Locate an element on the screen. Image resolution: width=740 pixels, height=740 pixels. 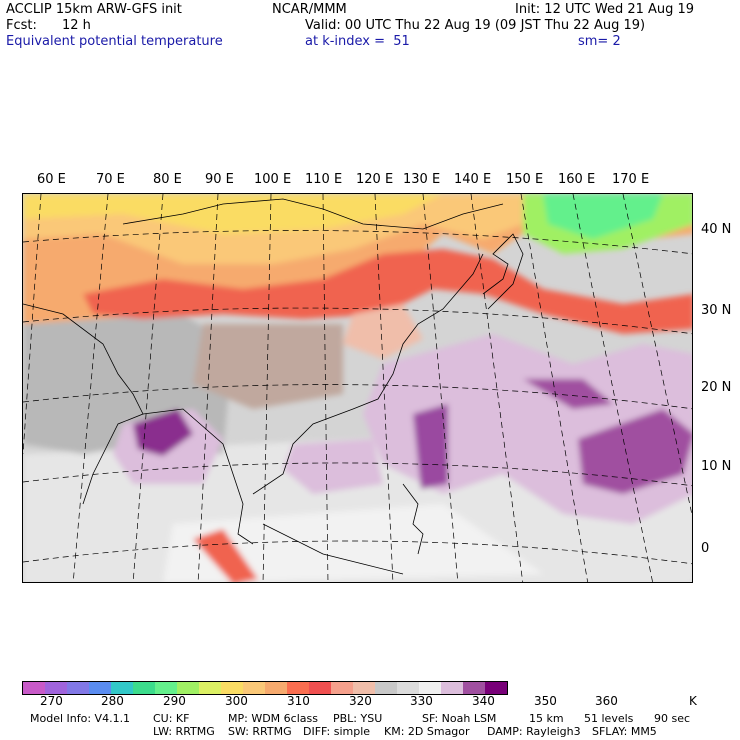
lon-label: 70 E is located at coordinates (110, 179).